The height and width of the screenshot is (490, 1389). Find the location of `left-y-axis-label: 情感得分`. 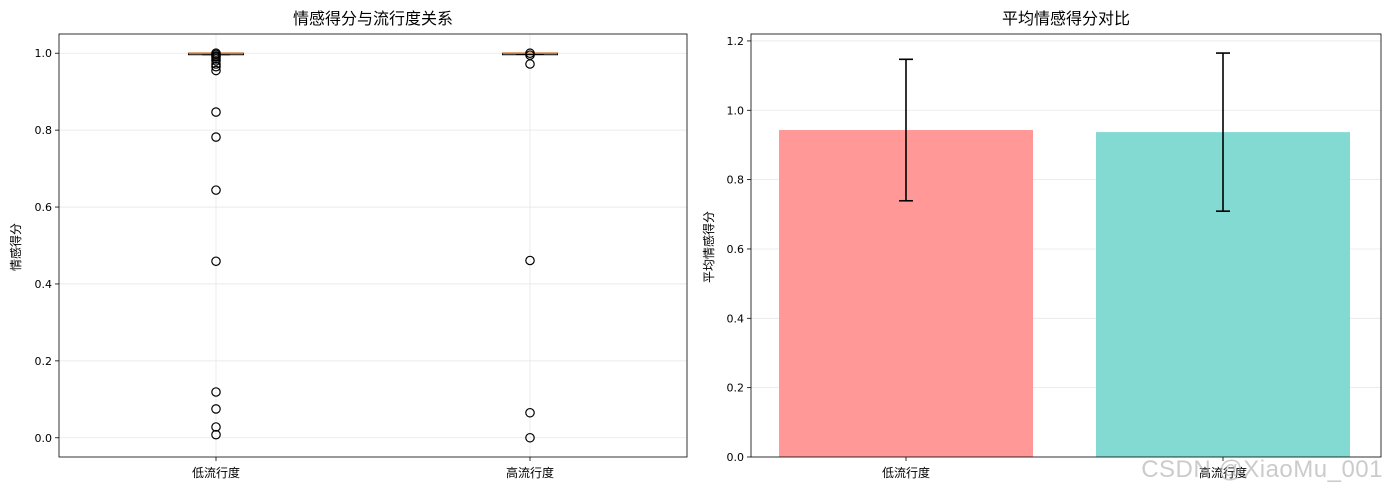

left-y-axis-label: 情感得分 is located at coordinates (15, 247).